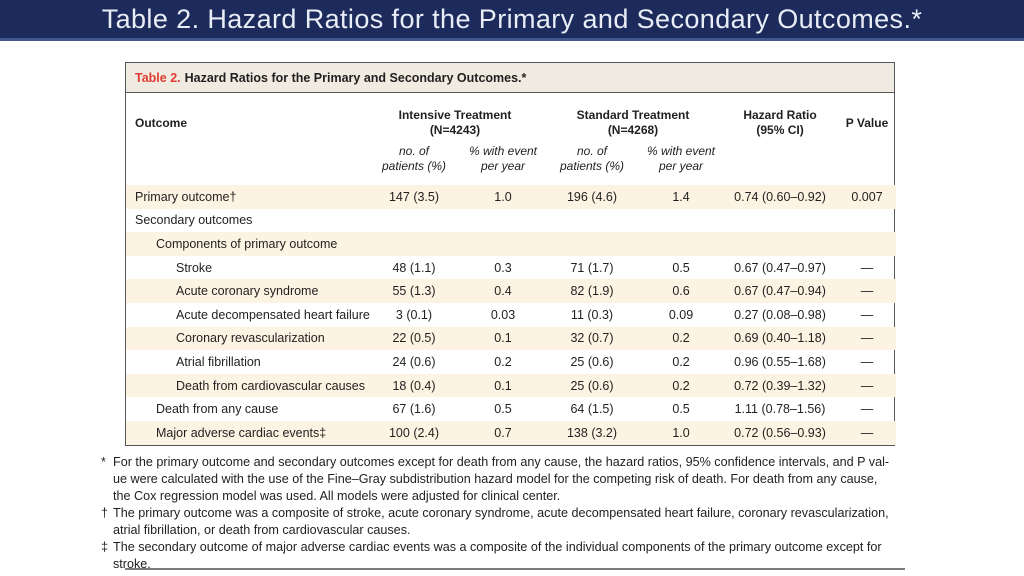 This screenshot has height=576, width=1024. Describe the element at coordinates (503, 244) in the screenshot. I see `cell-intensive-pct-event` at that location.